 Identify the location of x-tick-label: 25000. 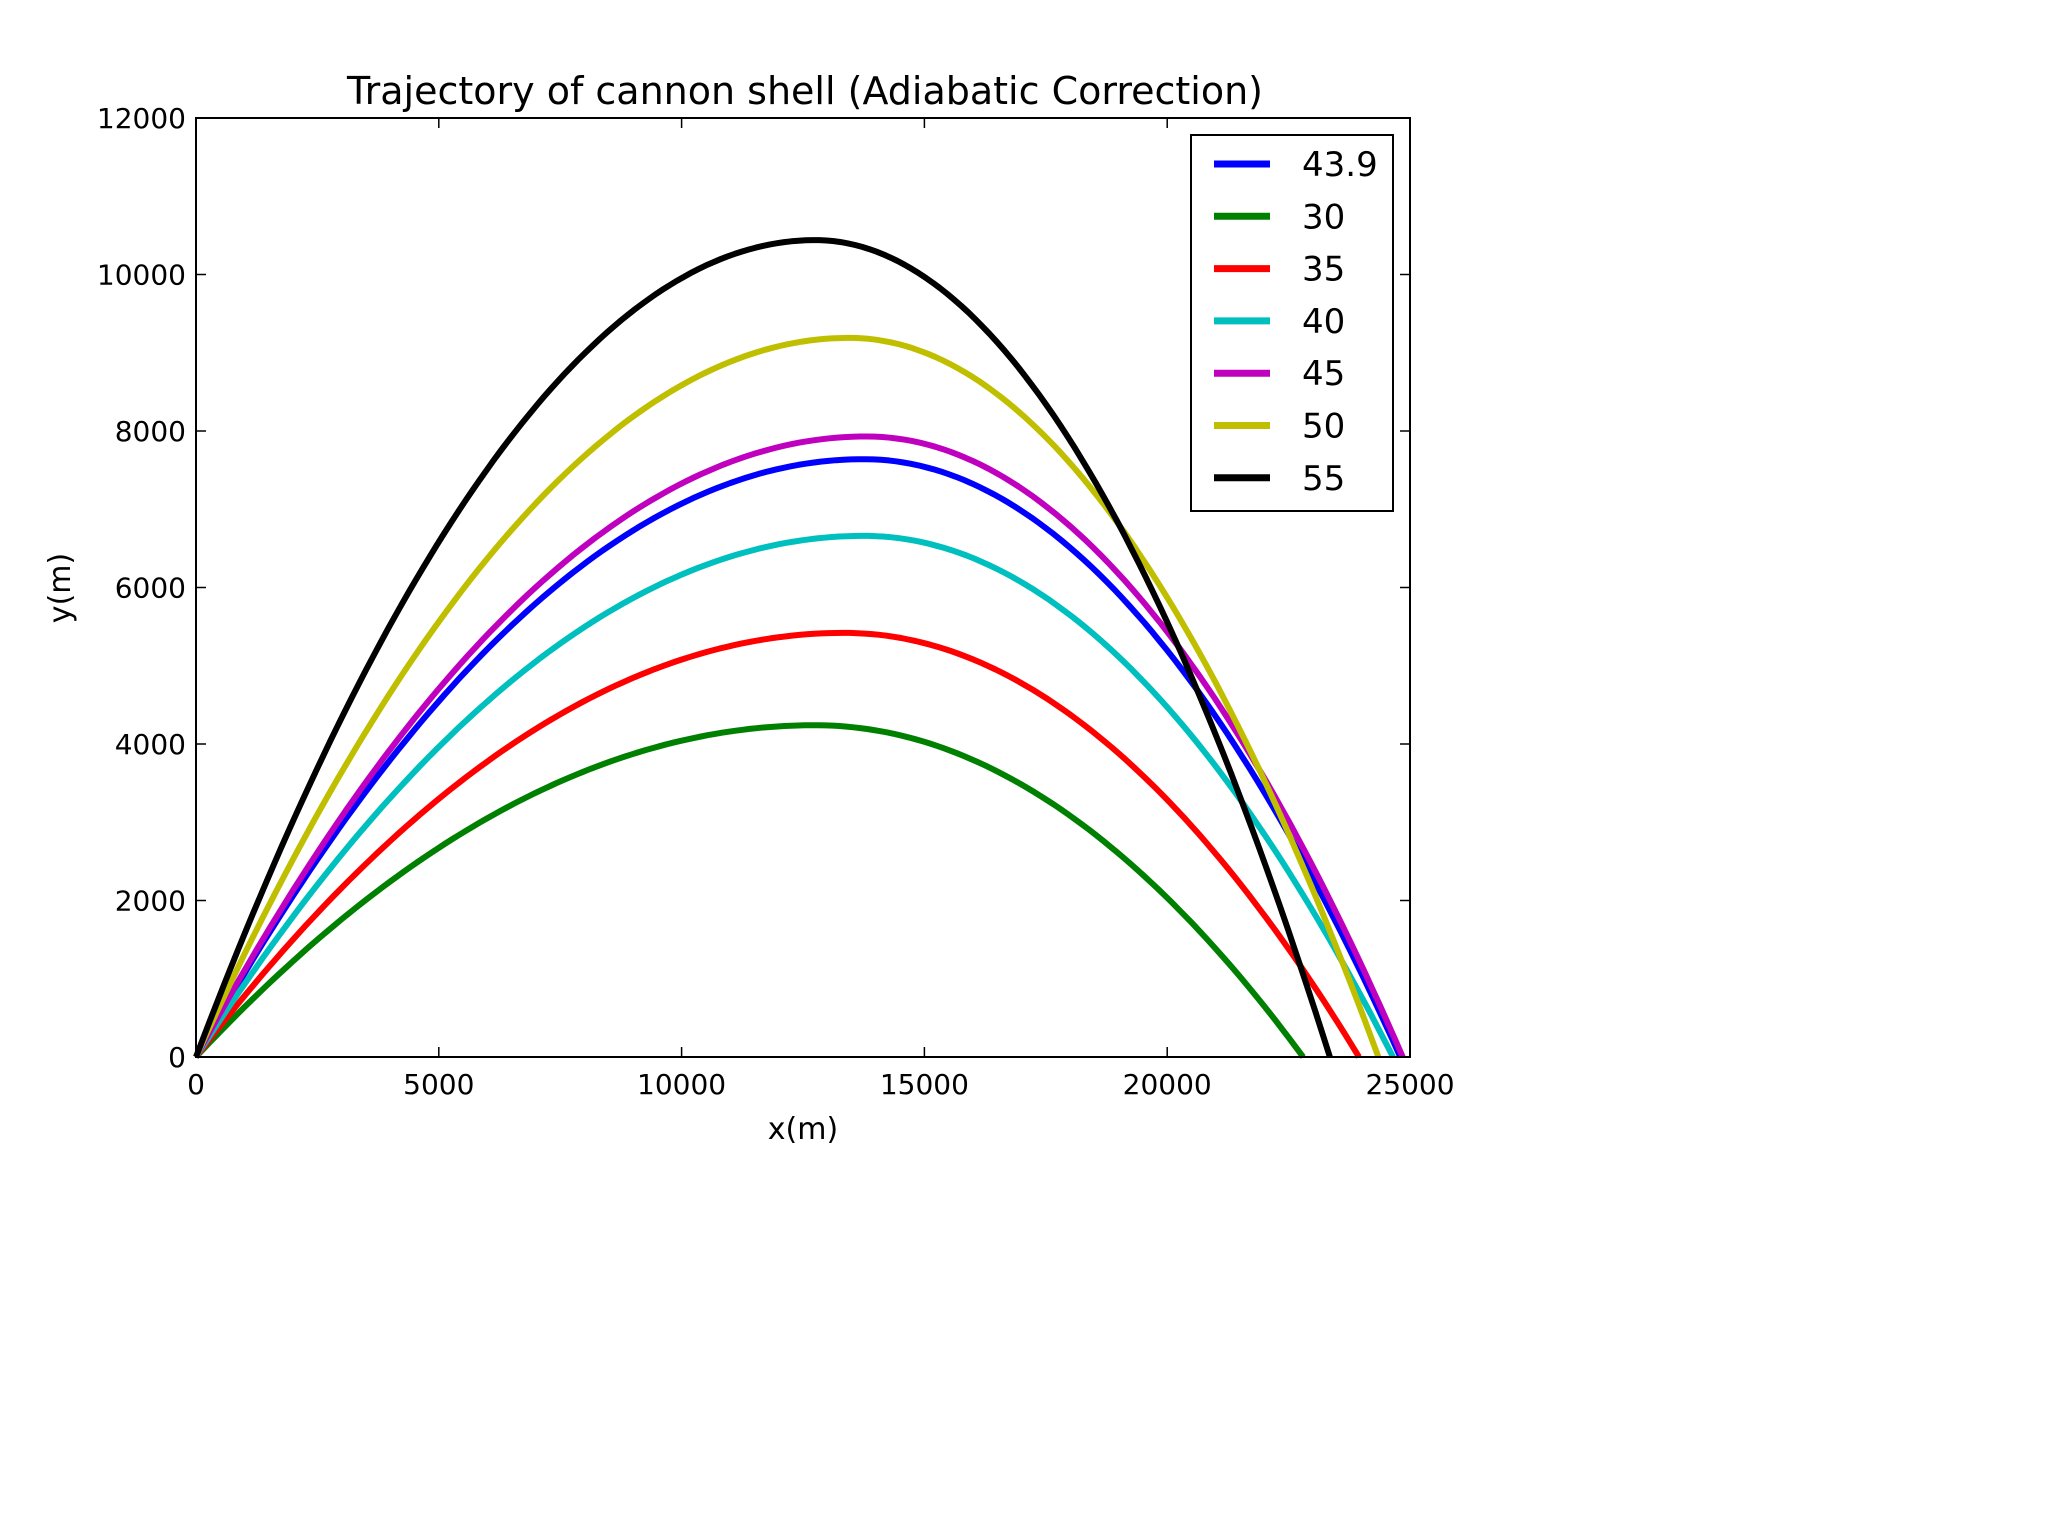
(1409, 1084).